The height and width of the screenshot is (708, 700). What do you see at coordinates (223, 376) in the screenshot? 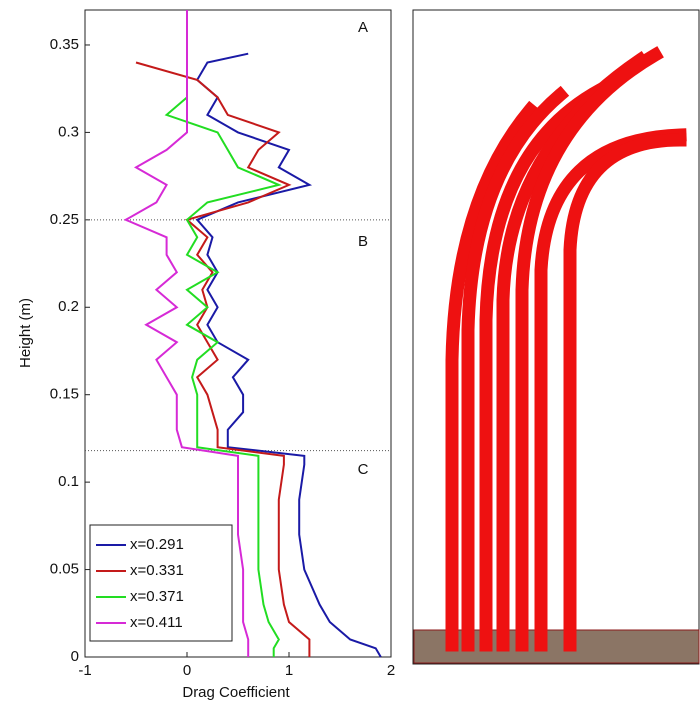
I see `series-line` at bounding box center [223, 376].